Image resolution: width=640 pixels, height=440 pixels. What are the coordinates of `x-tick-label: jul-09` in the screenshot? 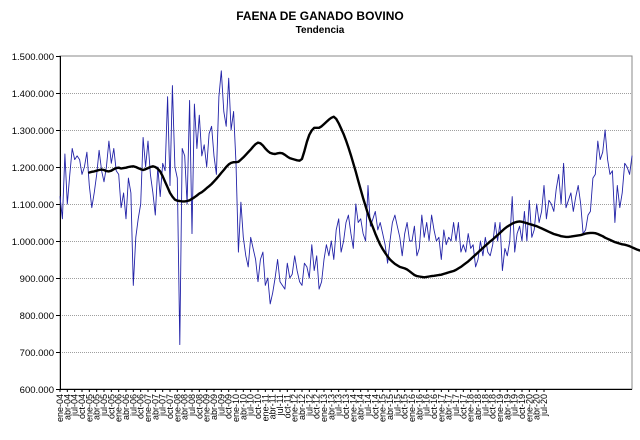 It's located at (221, 405).